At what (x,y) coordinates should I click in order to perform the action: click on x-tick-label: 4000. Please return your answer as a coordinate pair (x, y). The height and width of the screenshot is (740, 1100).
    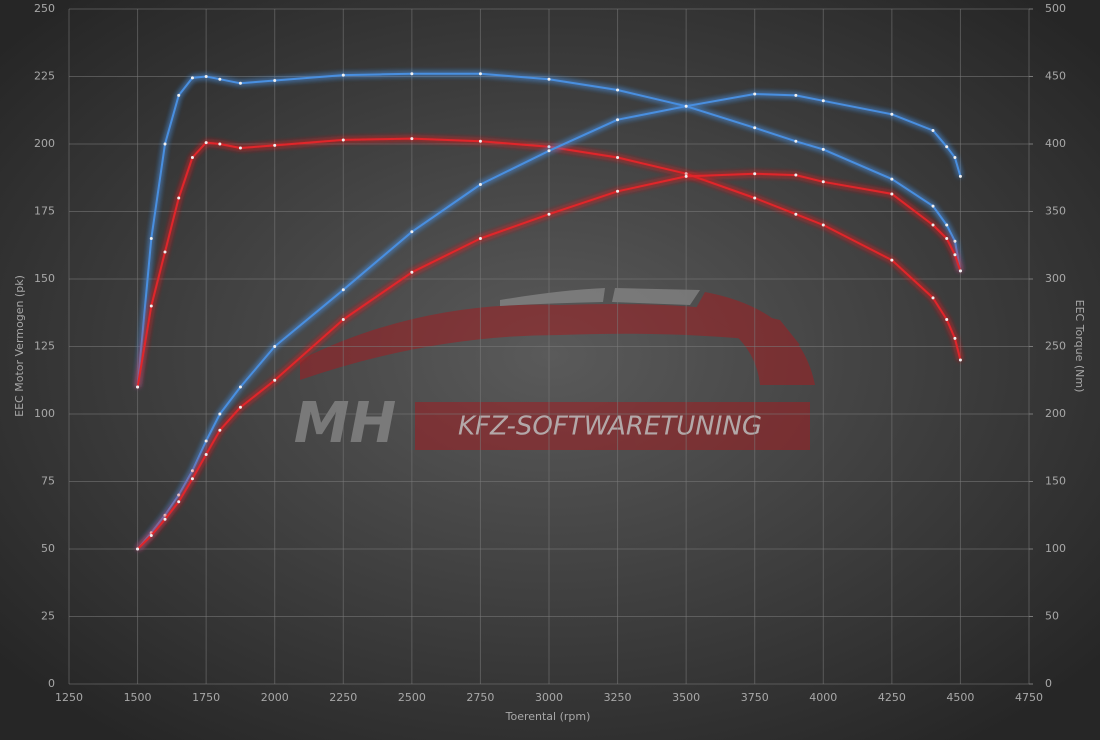
    Looking at the image, I should click on (823, 697).